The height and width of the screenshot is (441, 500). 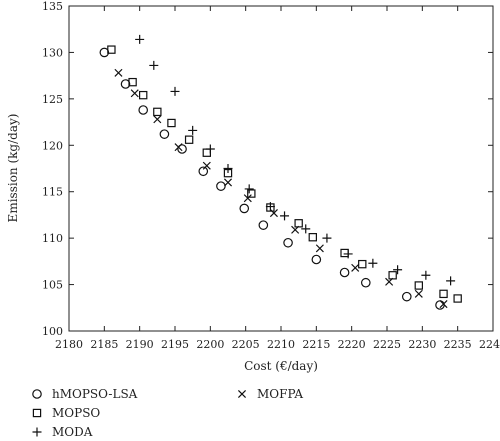 What do you see at coordinates (281, 344) in the screenshot?
I see `x-tick-label: 2210` at bounding box center [281, 344].